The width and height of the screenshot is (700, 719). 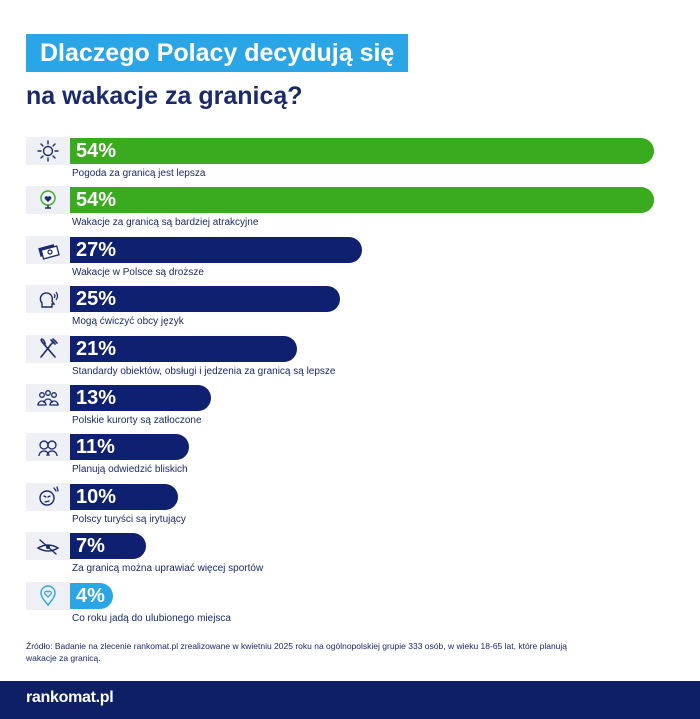 What do you see at coordinates (350, 700) in the screenshot?
I see `footer-bar: rankomat.pl` at bounding box center [350, 700].